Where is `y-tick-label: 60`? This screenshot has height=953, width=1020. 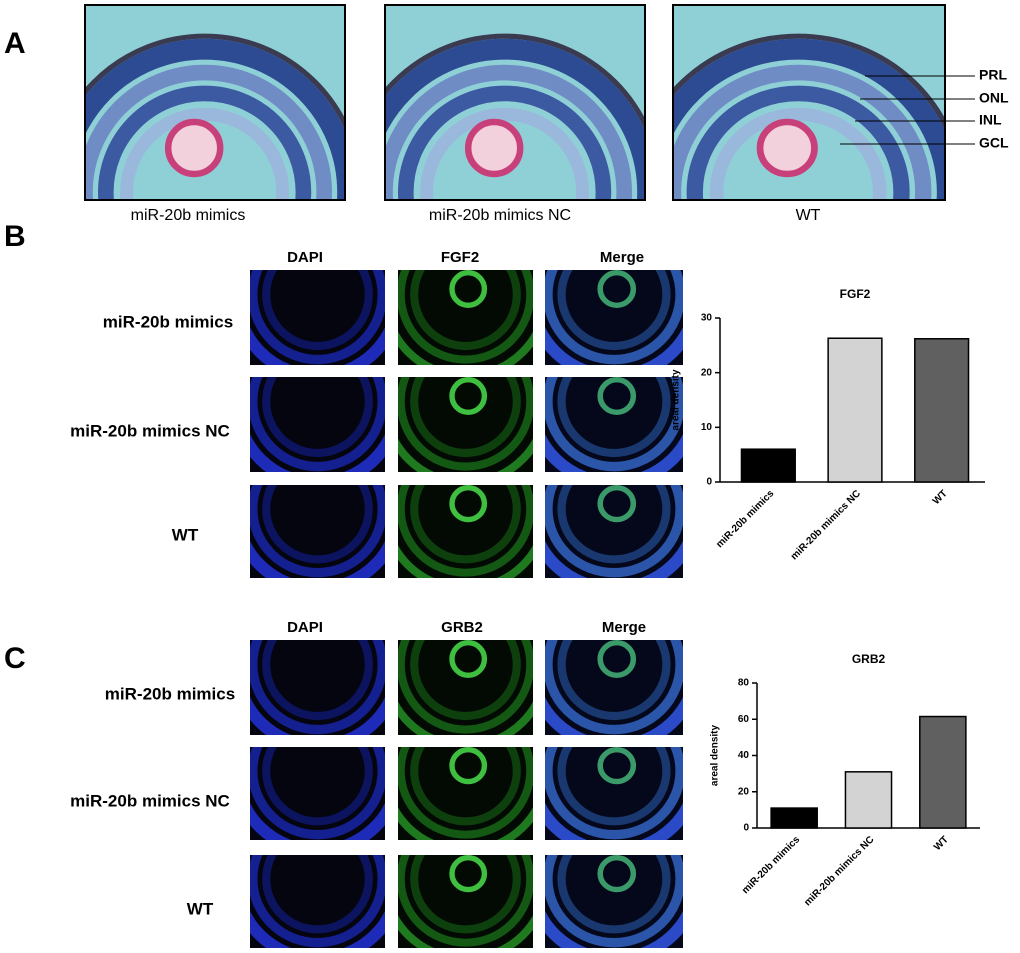
y-tick-label: 60 is located at coordinates (744, 719).